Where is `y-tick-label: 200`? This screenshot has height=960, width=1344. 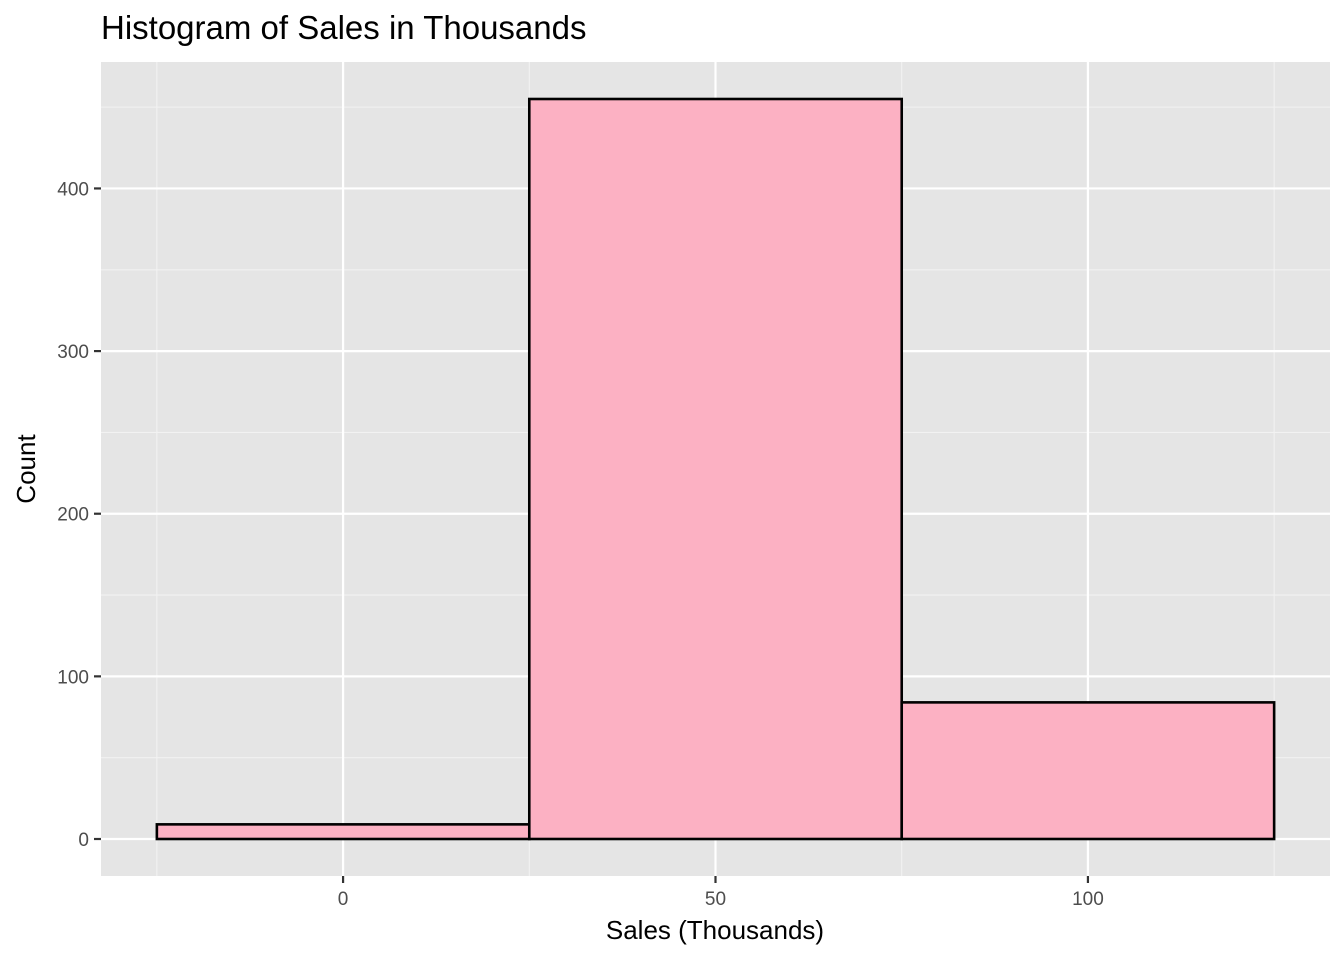 y-tick-label: 200 is located at coordinates (73, 515).